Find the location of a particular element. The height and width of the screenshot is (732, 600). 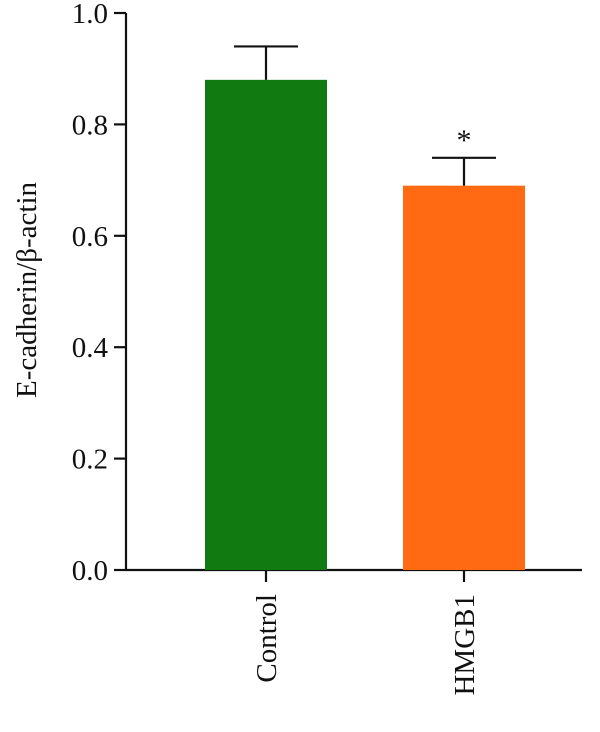

significance-label: * is located at coordinates (464, 140).